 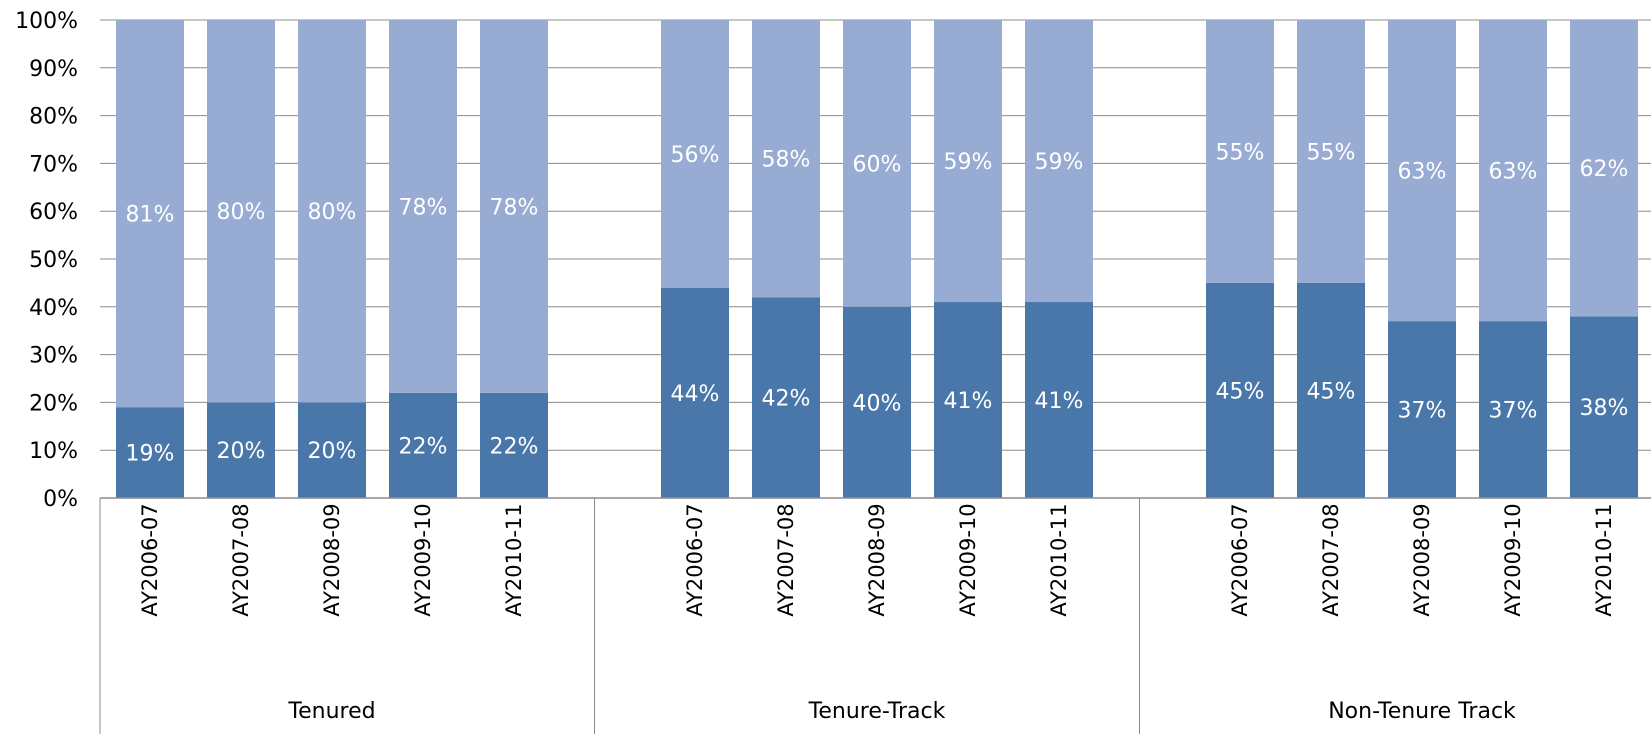 I want to click on y-tick-label: 20%, so click(x=53, y=403).